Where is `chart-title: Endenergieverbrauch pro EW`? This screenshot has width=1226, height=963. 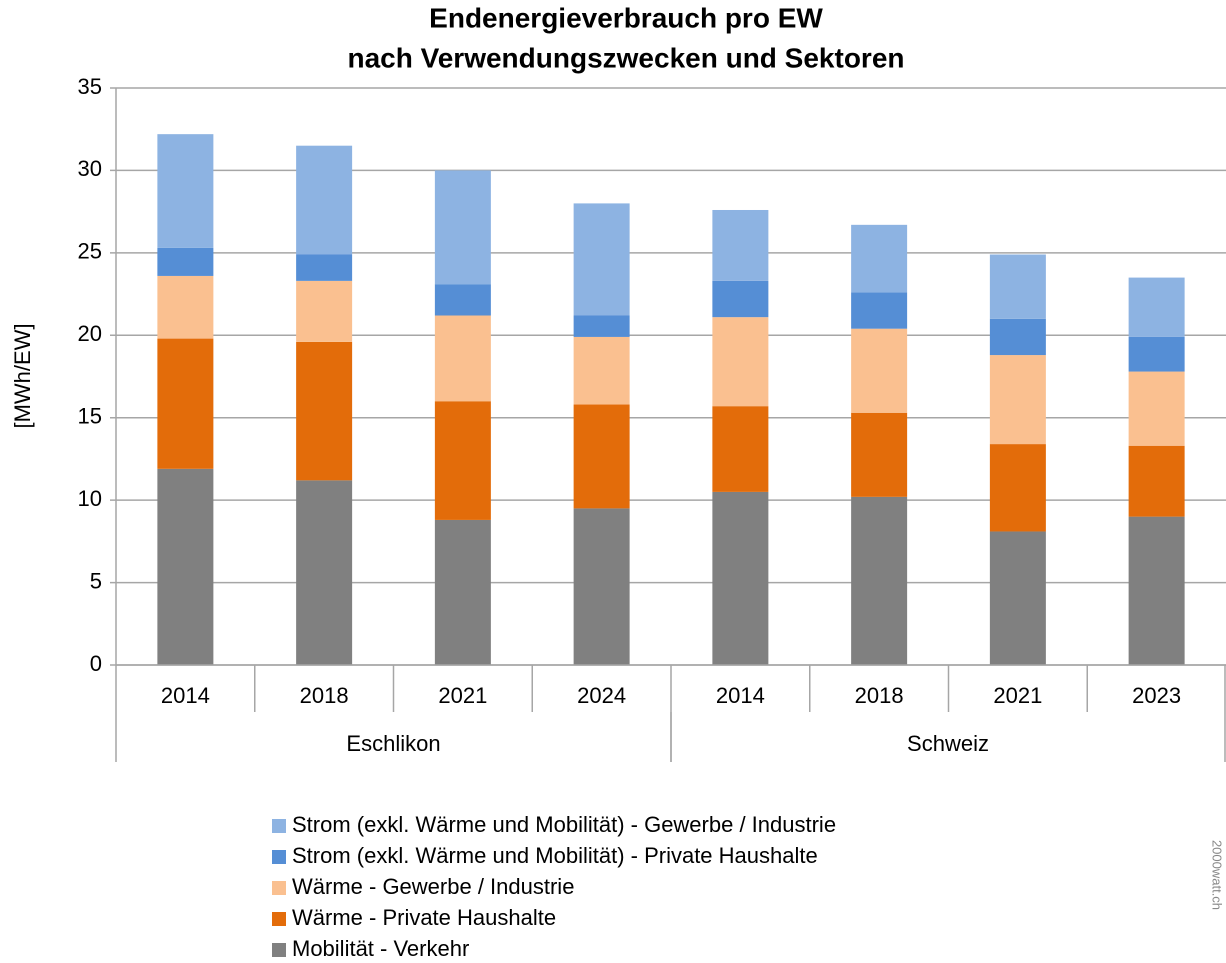 chart-title: Endenergieverbrauch pro EW is located at coordinates (626, 17).